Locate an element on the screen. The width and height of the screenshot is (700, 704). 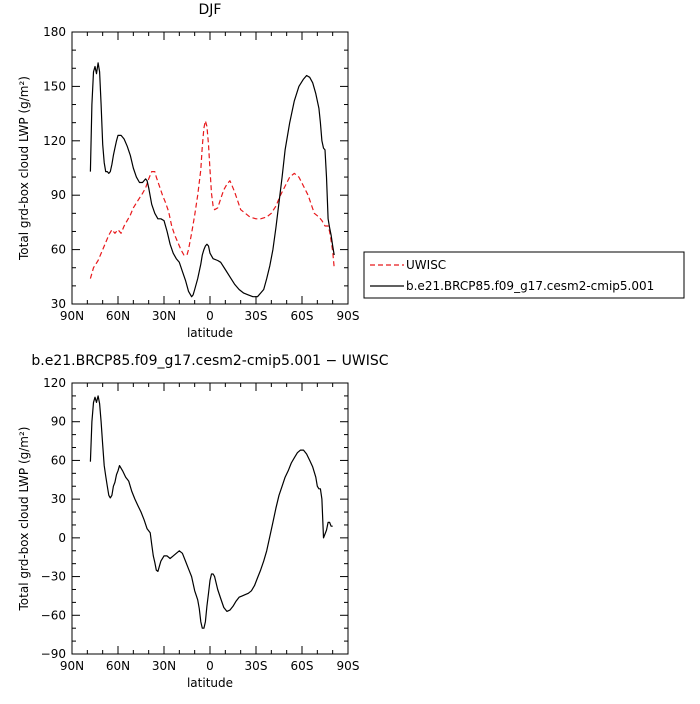
top-y-tick-label: 120 is located at coordinates (54, 141).